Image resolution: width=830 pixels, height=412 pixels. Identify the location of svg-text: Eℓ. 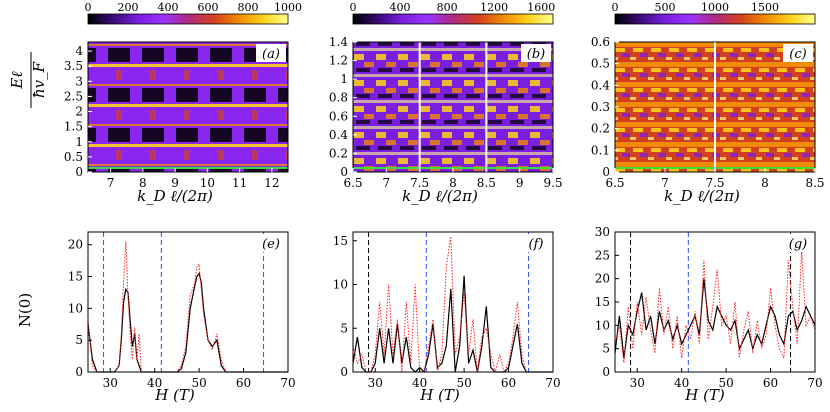
(17, 80).